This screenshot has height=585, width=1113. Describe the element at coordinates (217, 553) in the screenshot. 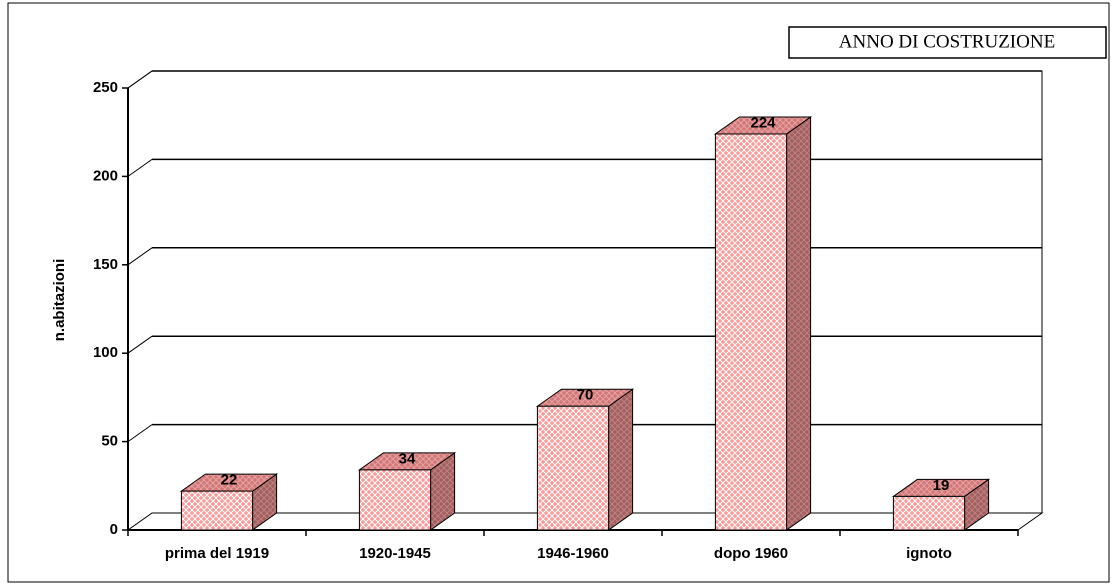

I see `x-tick-label: prima del 1919` at that location.